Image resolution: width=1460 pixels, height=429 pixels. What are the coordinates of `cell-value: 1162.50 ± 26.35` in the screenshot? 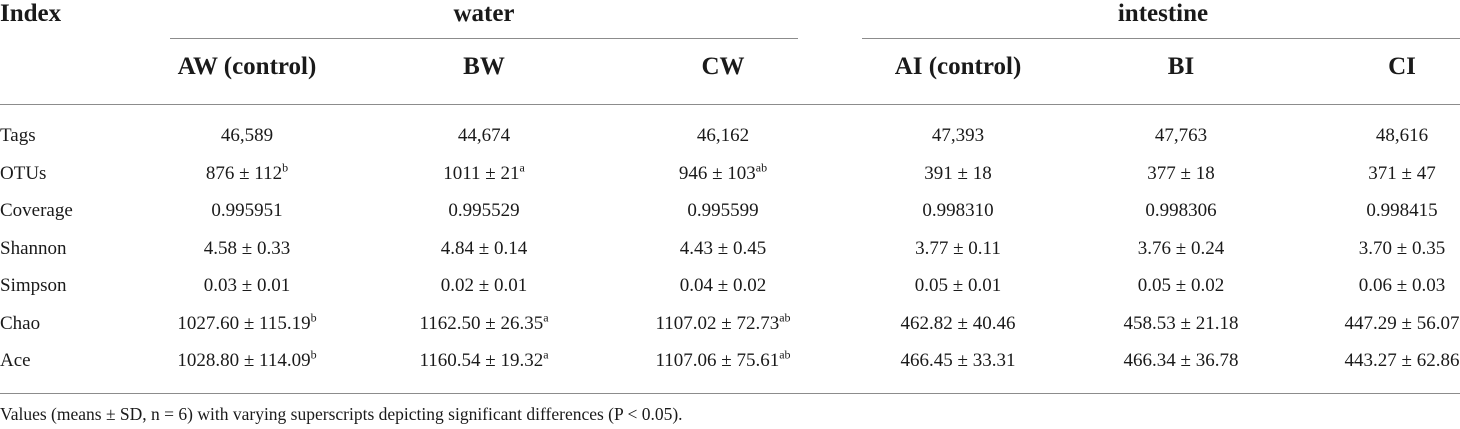 It's located at (481, 323).